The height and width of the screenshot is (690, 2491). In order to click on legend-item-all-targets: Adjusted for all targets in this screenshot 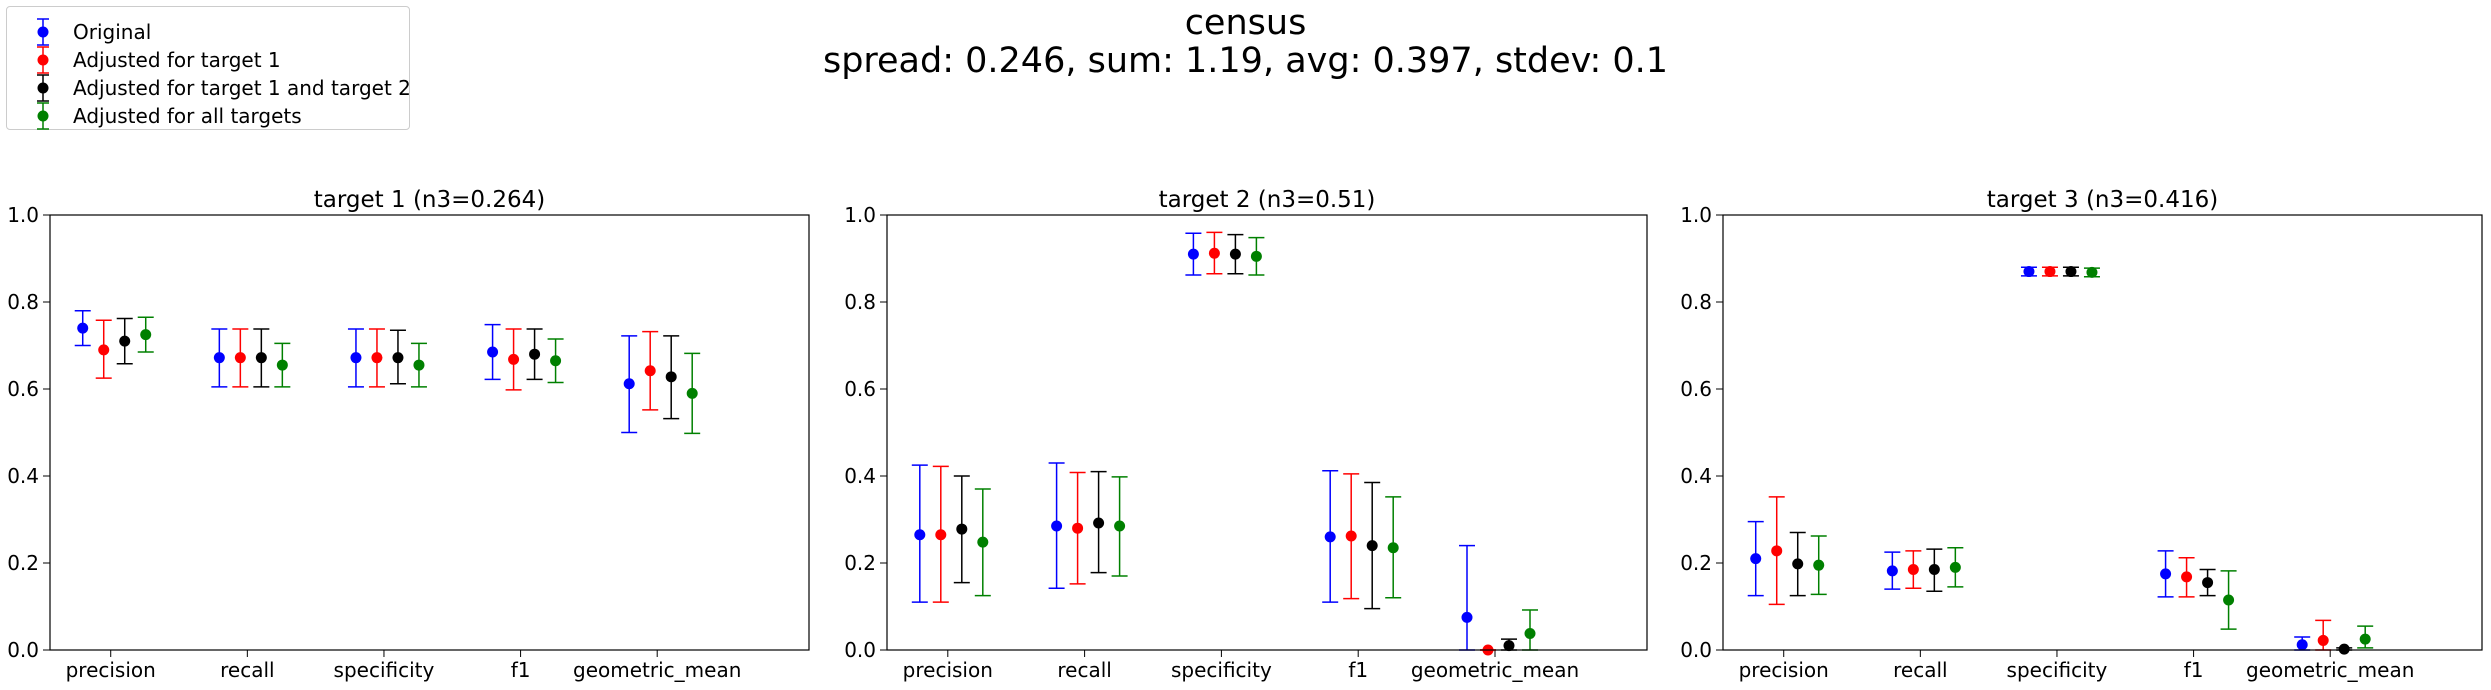, I will do `click(165, 116)`.